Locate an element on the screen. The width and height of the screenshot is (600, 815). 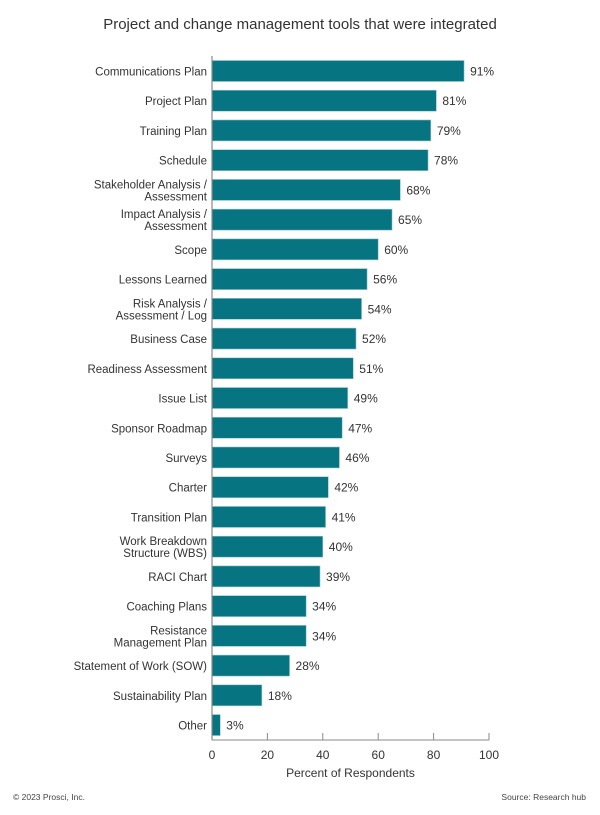
data-label: 41% is located at coordinates (344, 517).